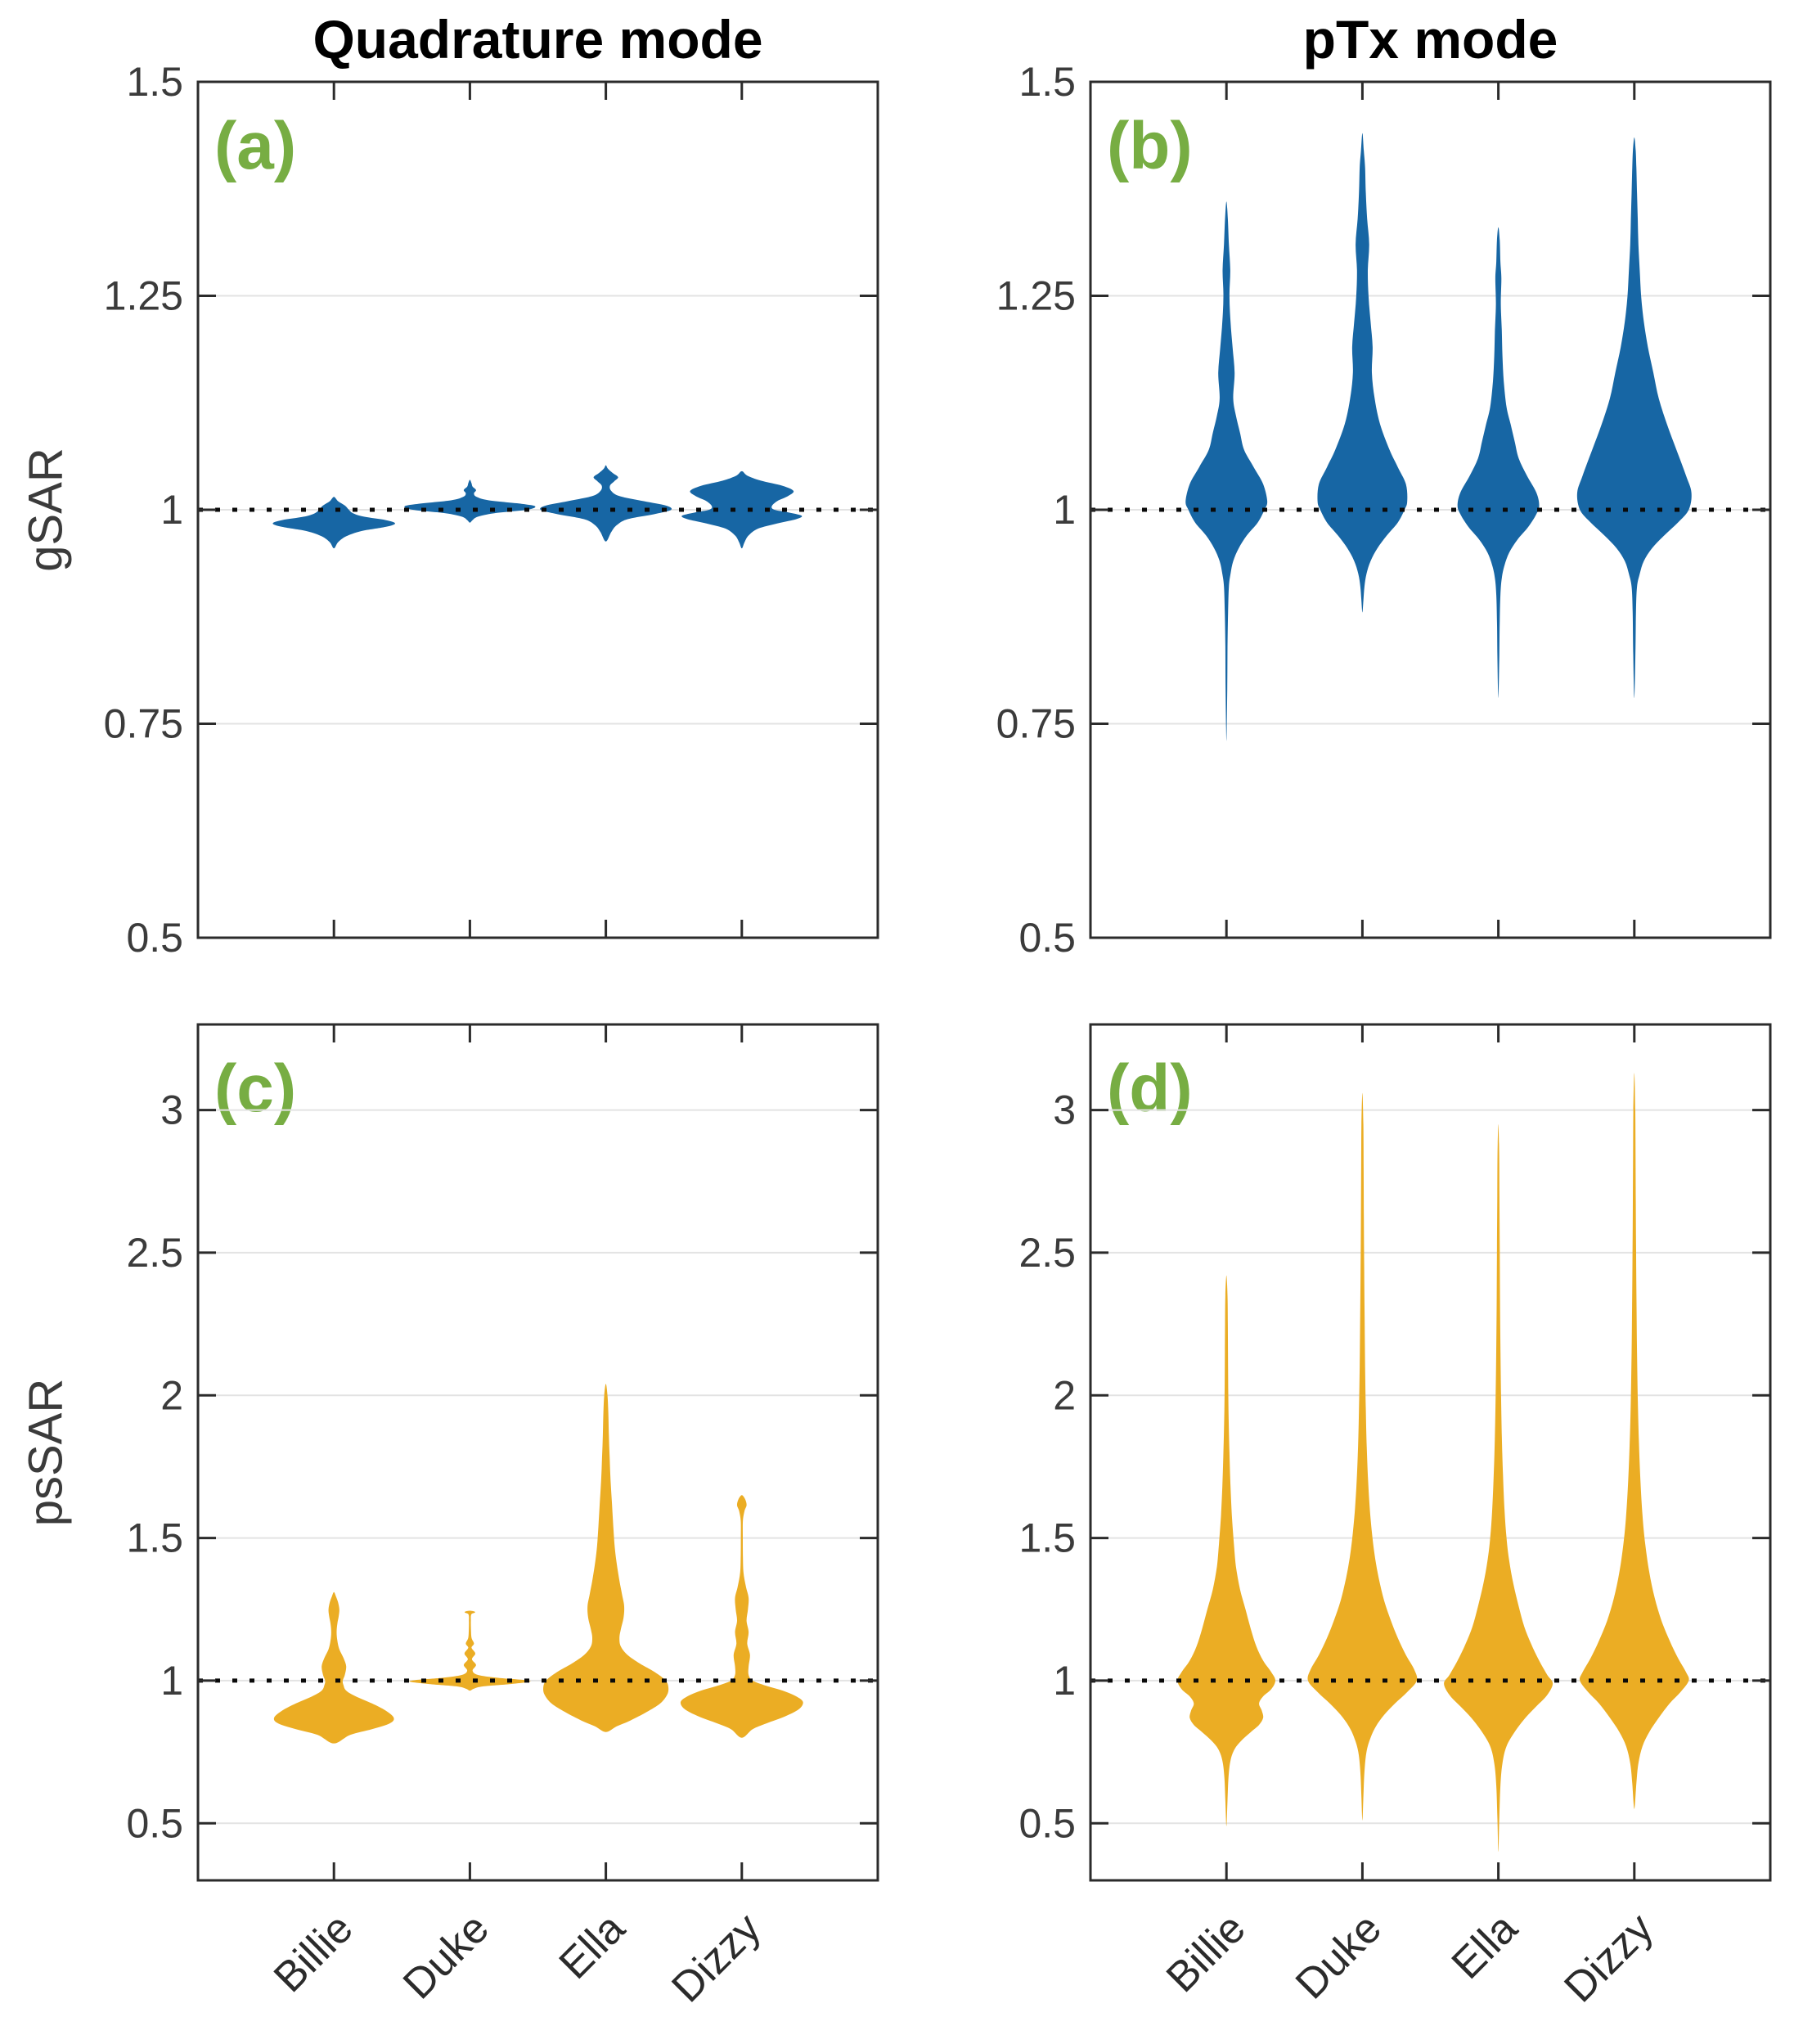 The image size is (1803, 2044). What do you see at coordinates (1430, 39) in the screenshot?
I see `column-title-ptx: pTx mode` at bounding box center [1430, 39].